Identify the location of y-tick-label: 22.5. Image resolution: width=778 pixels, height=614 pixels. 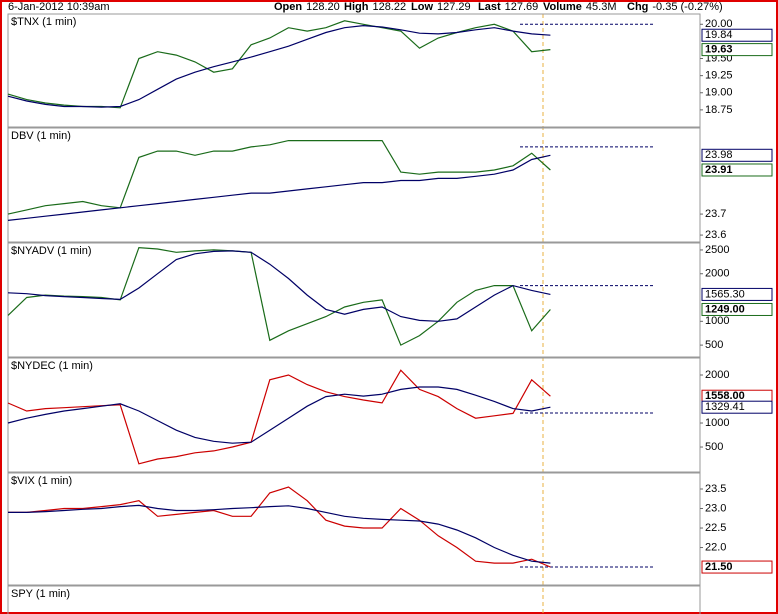
(715, 528).